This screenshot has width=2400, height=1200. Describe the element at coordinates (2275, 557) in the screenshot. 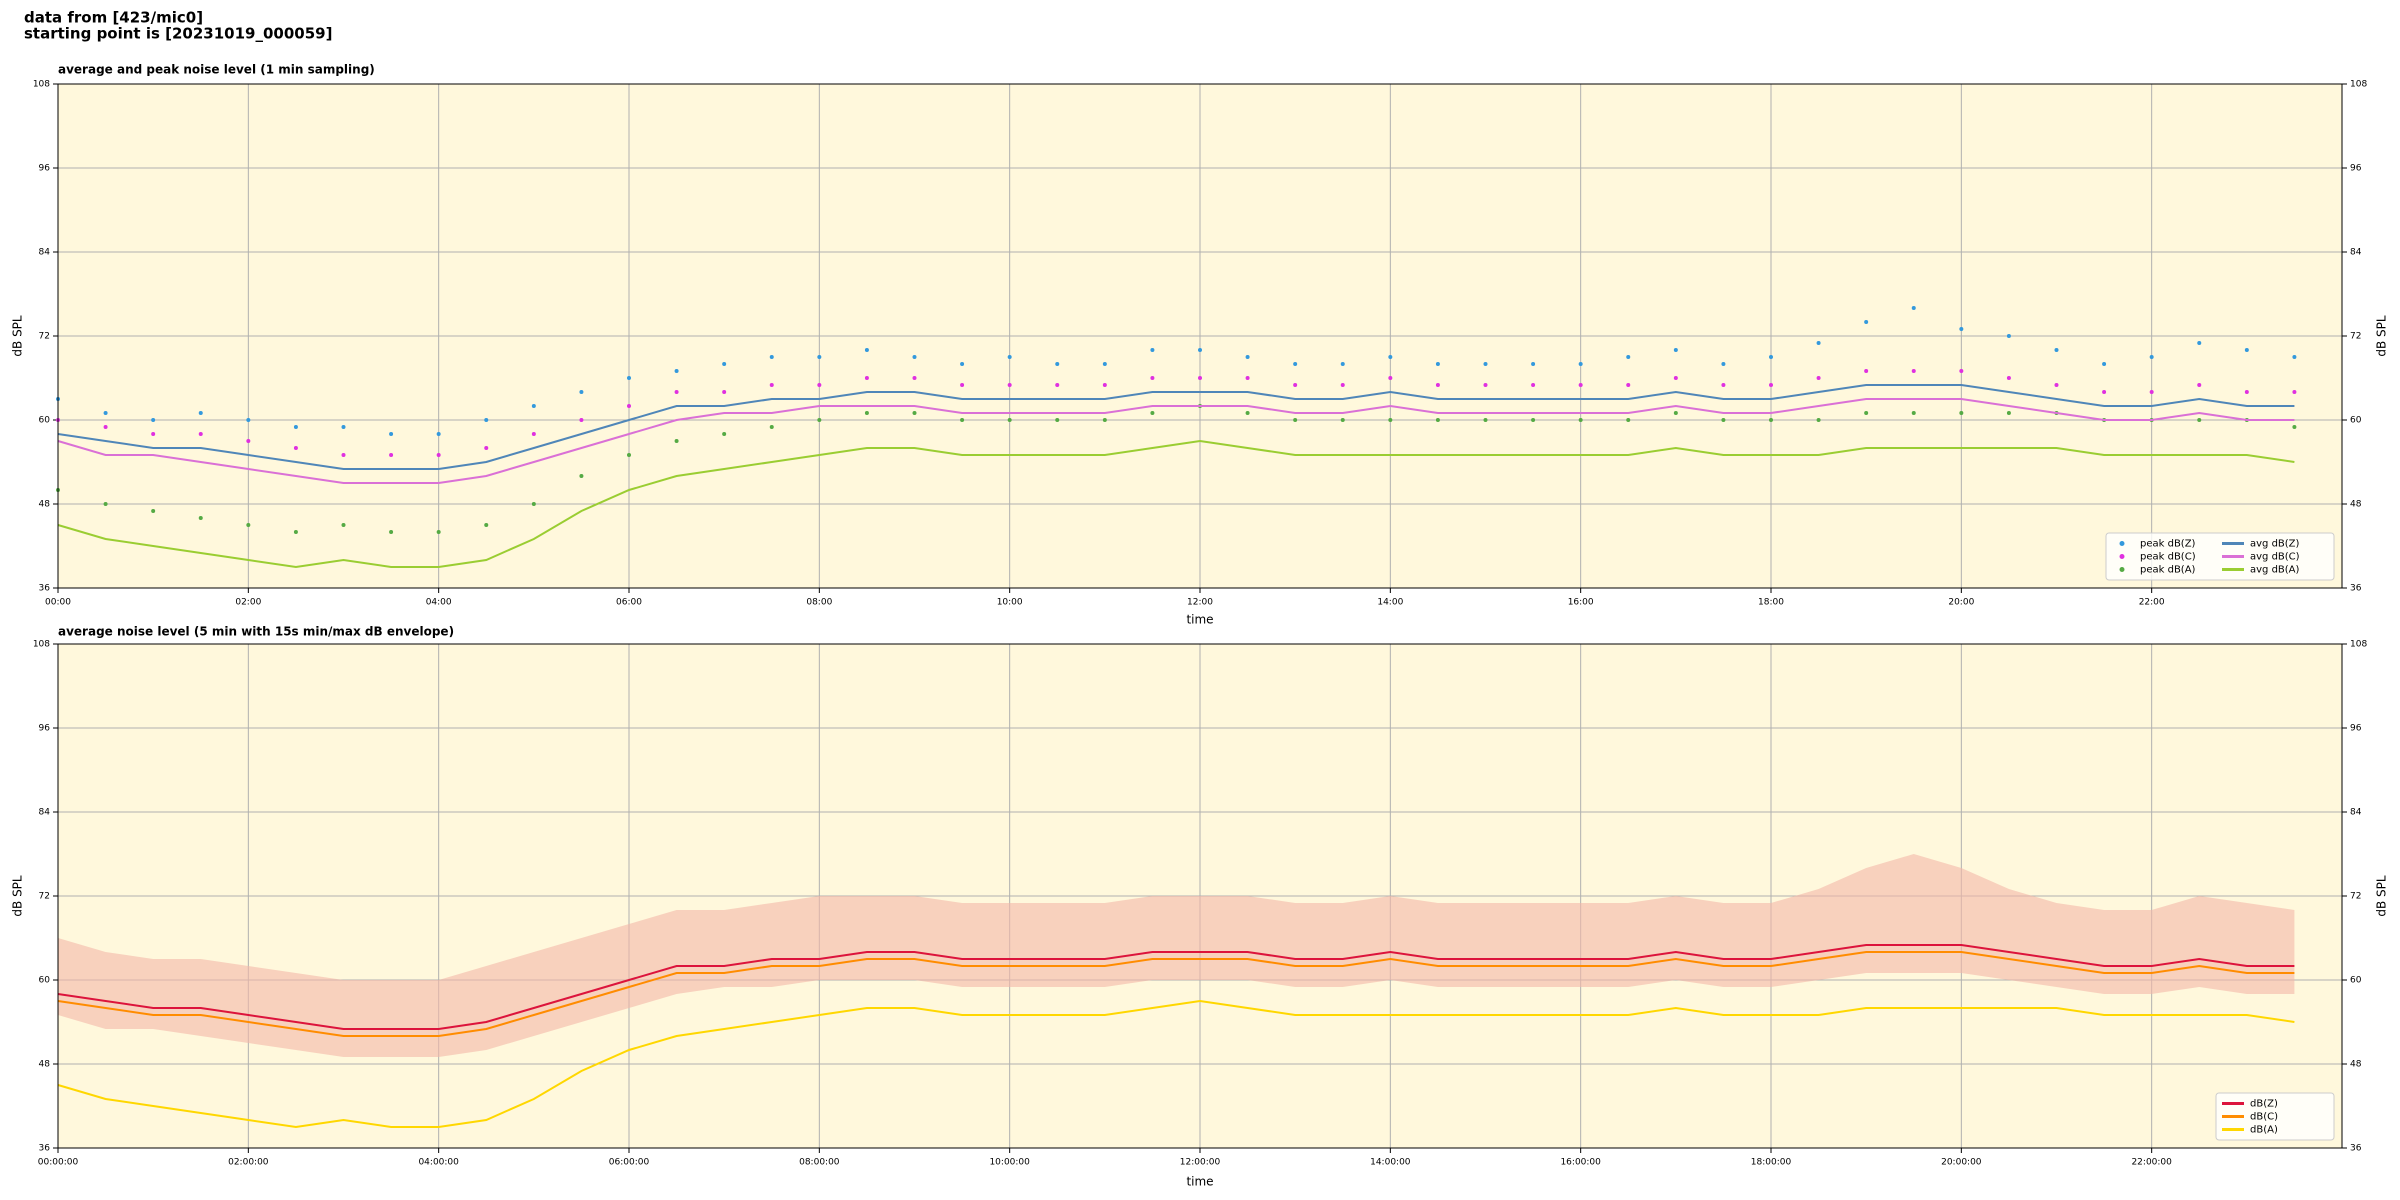

I see `legend-label: avg dB(C)` at that location.